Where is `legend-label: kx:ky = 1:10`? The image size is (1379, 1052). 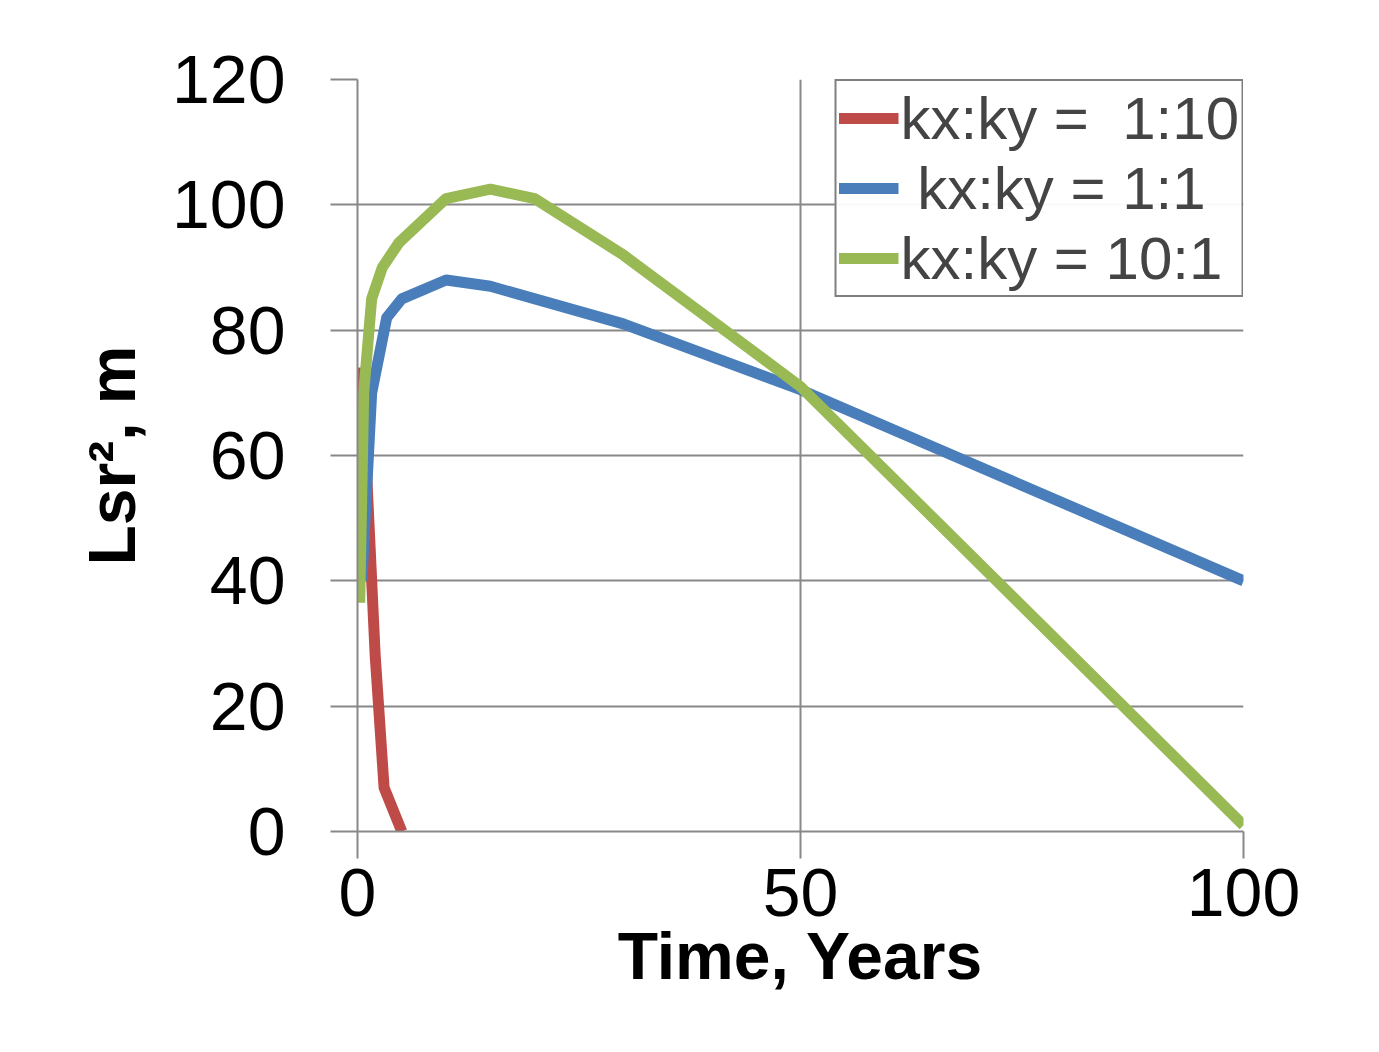 legend-label: kx:ky = 1:10 is located at coordinates (1069, 118).